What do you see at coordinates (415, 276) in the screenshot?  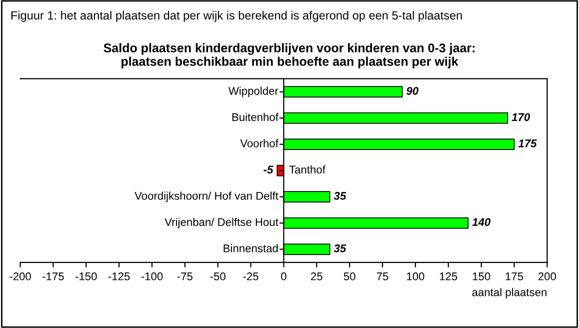 I see `x-tick-label: 100` at bounding box center [415, 276].